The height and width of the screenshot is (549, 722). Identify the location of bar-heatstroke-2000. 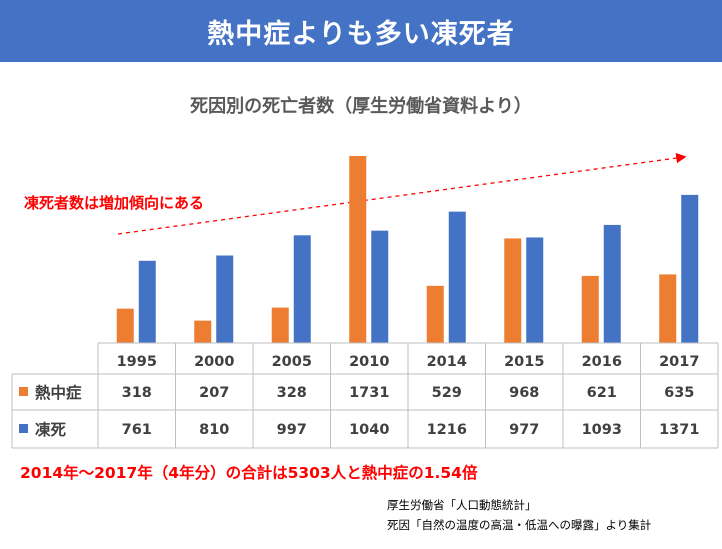
(203, 331).